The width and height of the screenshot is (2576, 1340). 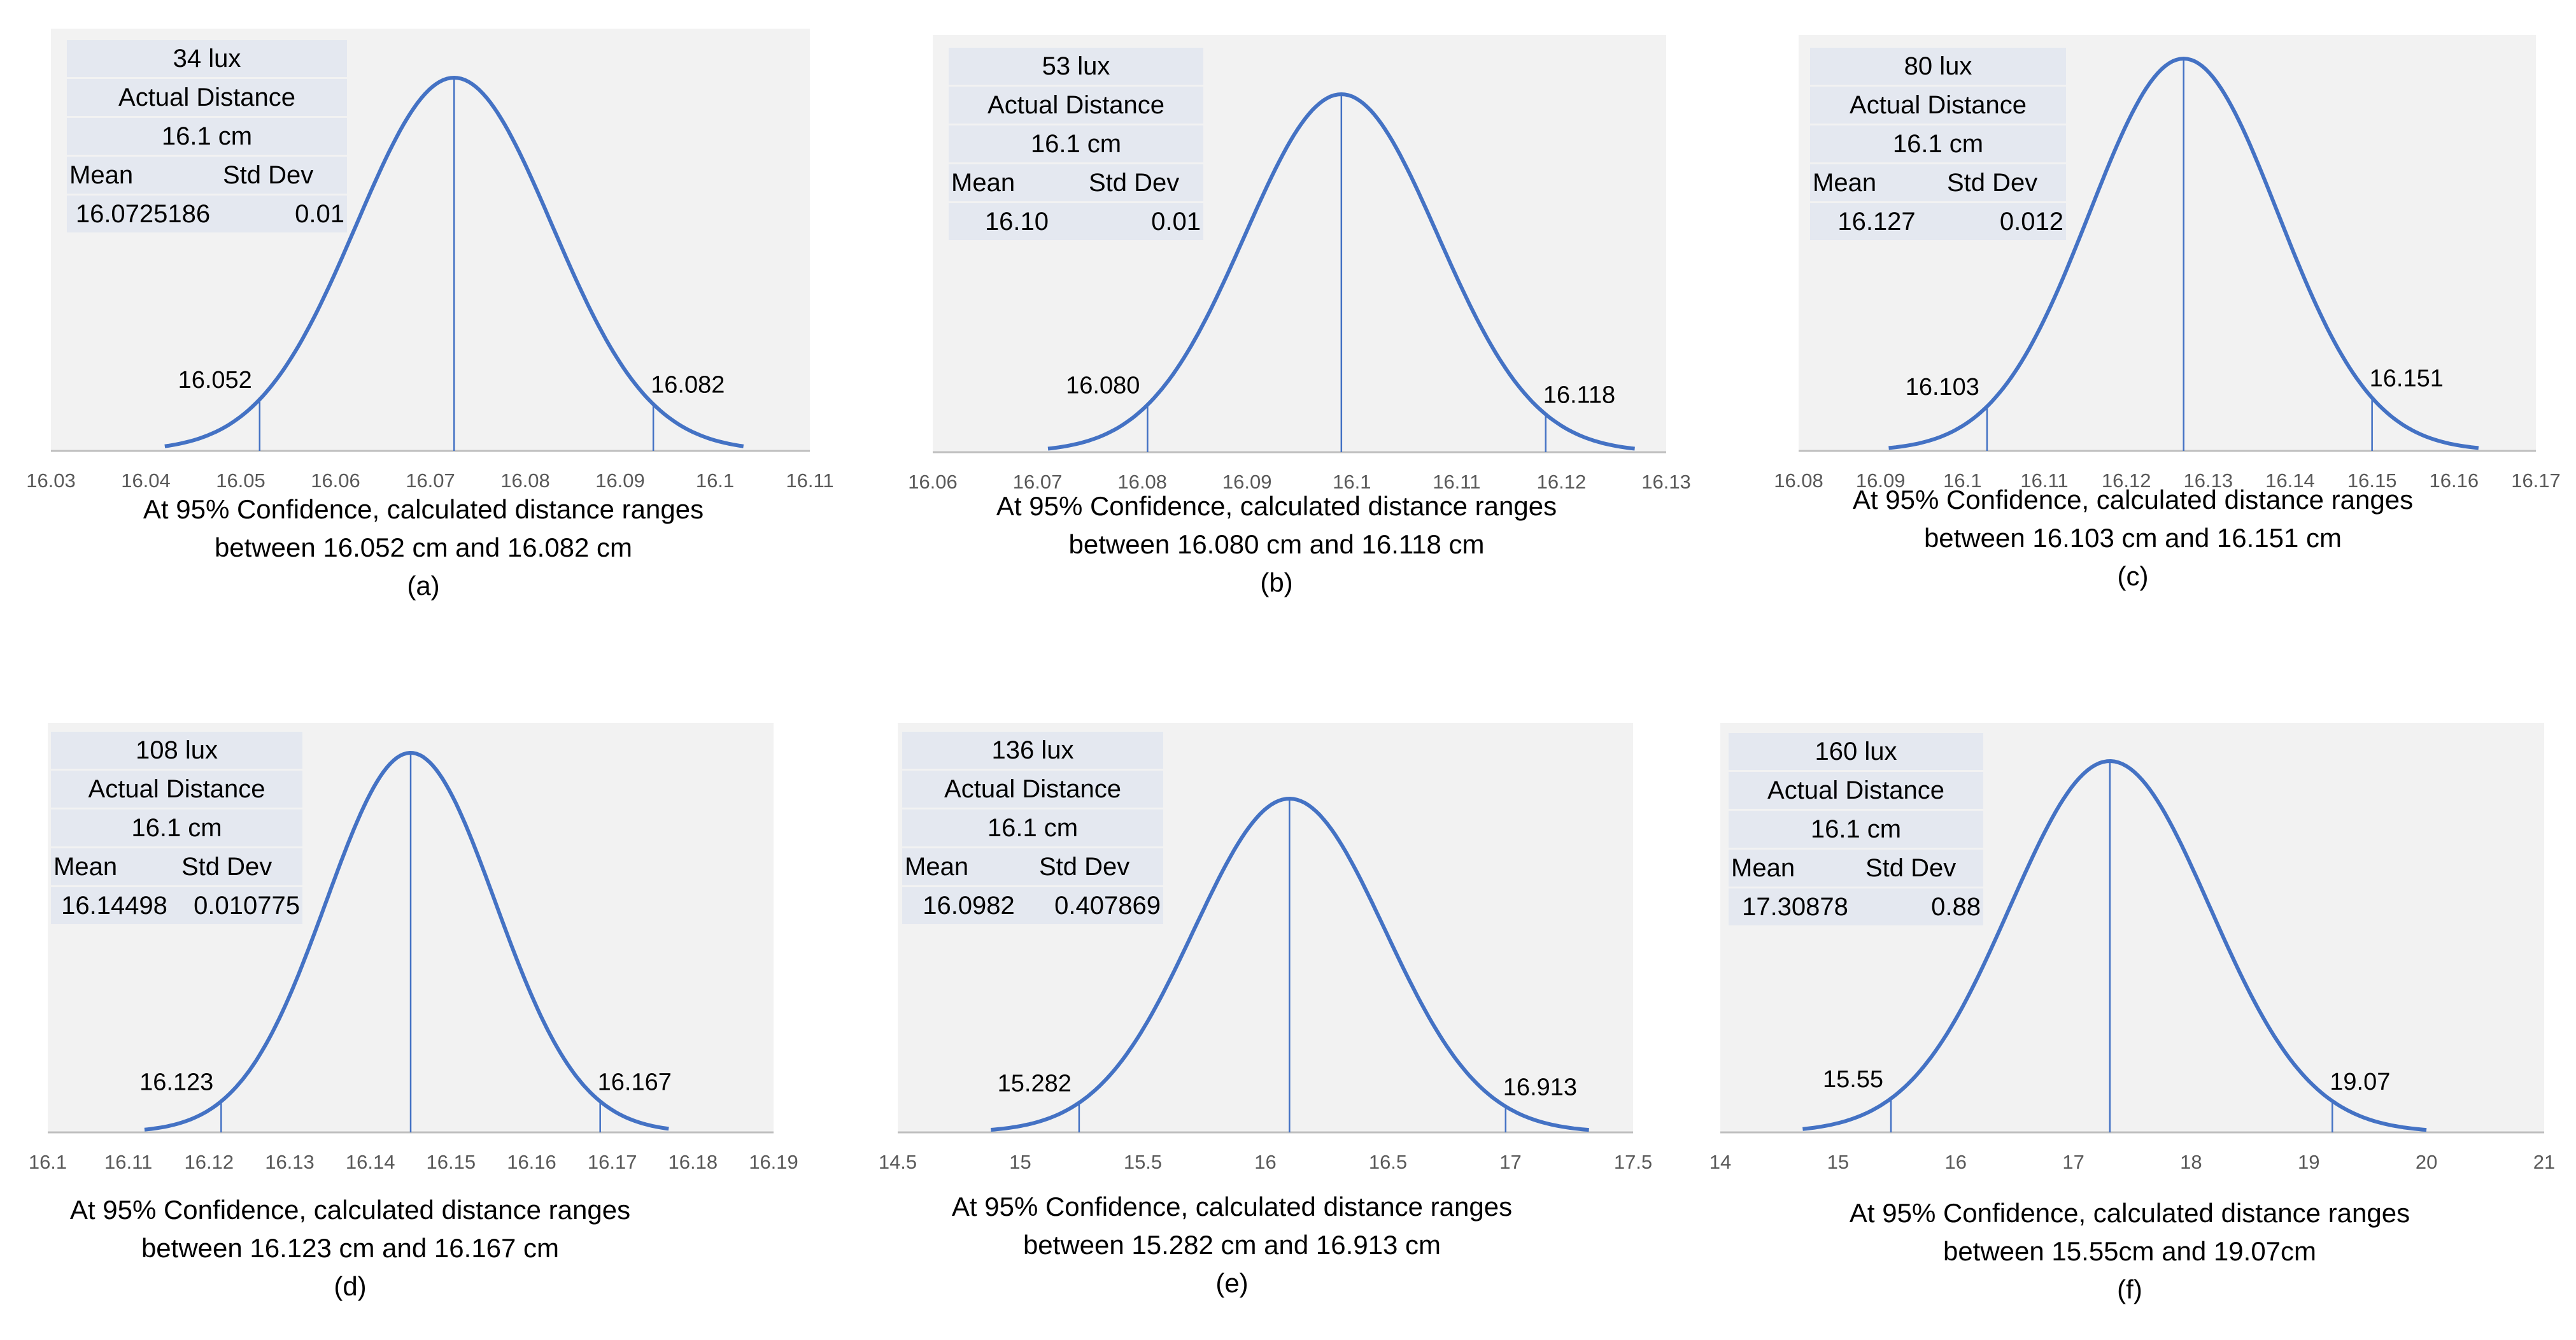 I want to click on std-dev-value: 0.010775, so click(x=240, y=905).